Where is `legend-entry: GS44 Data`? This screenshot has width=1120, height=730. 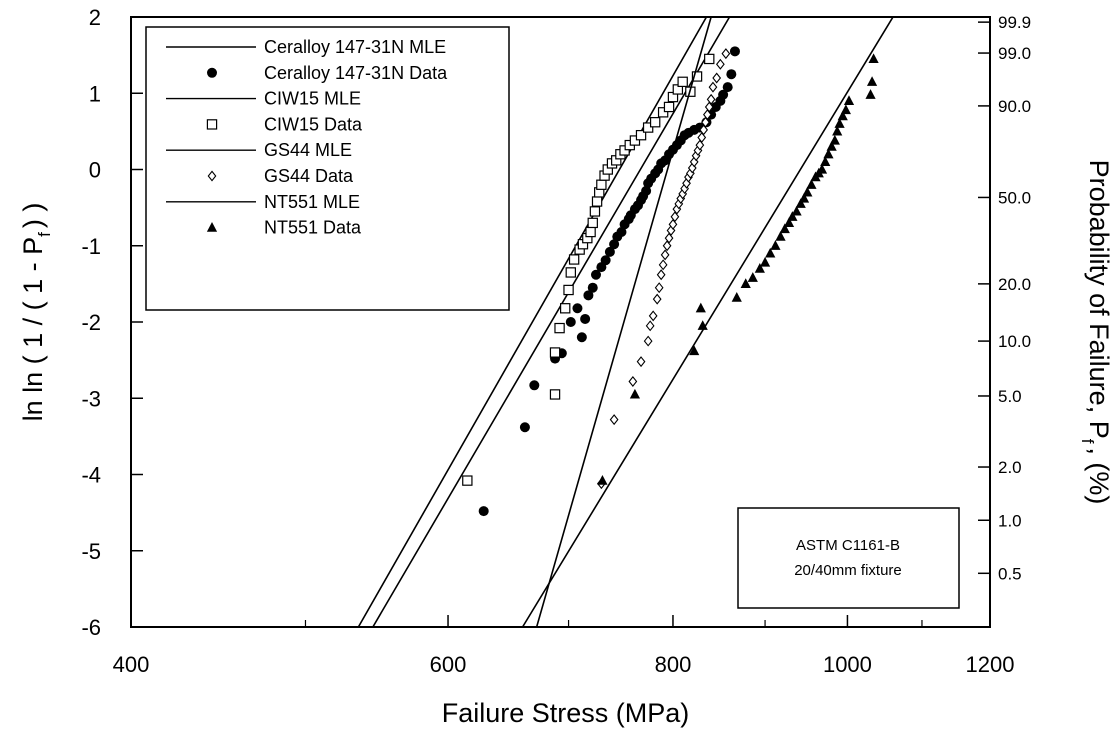
legend-entry: GS44 Data is located at coordinates (280, 176).